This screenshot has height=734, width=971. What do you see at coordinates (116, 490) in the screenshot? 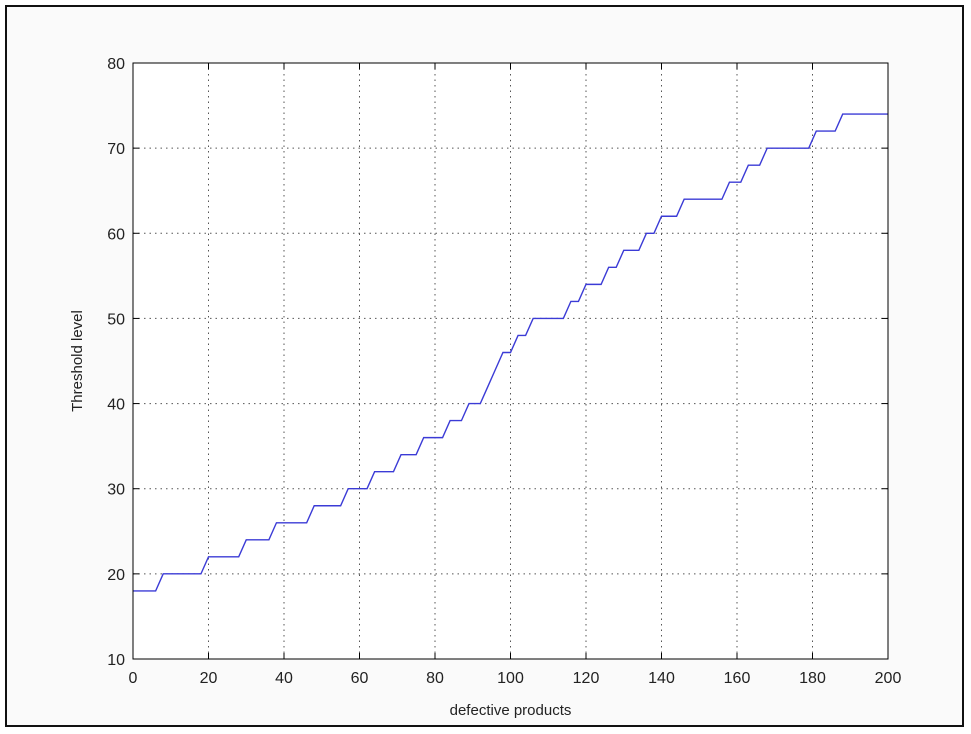
I see `y-tick-label: 30` at bounding box center [116, 490].